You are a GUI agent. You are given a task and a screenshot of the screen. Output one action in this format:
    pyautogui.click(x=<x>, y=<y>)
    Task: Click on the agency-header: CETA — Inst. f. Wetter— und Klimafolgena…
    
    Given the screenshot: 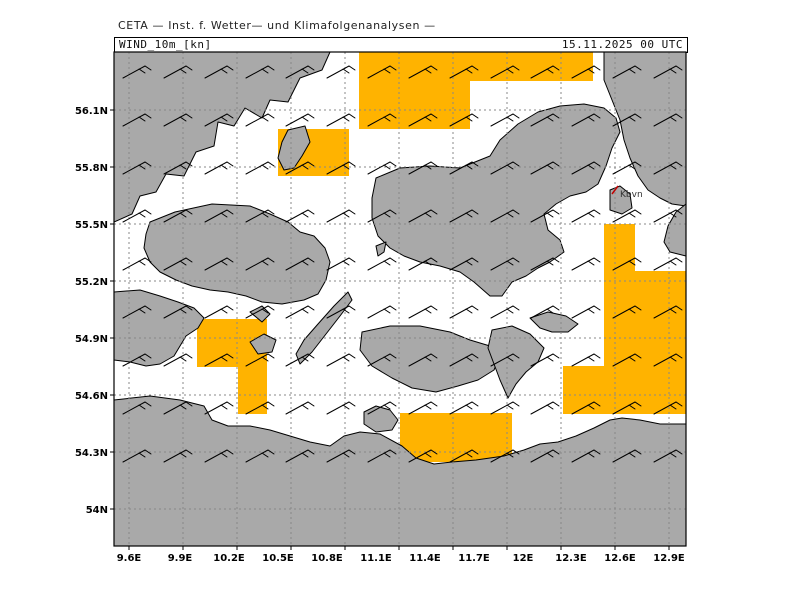 What is the action you would take?
    pyautogui.click(x=277, y=25)
    